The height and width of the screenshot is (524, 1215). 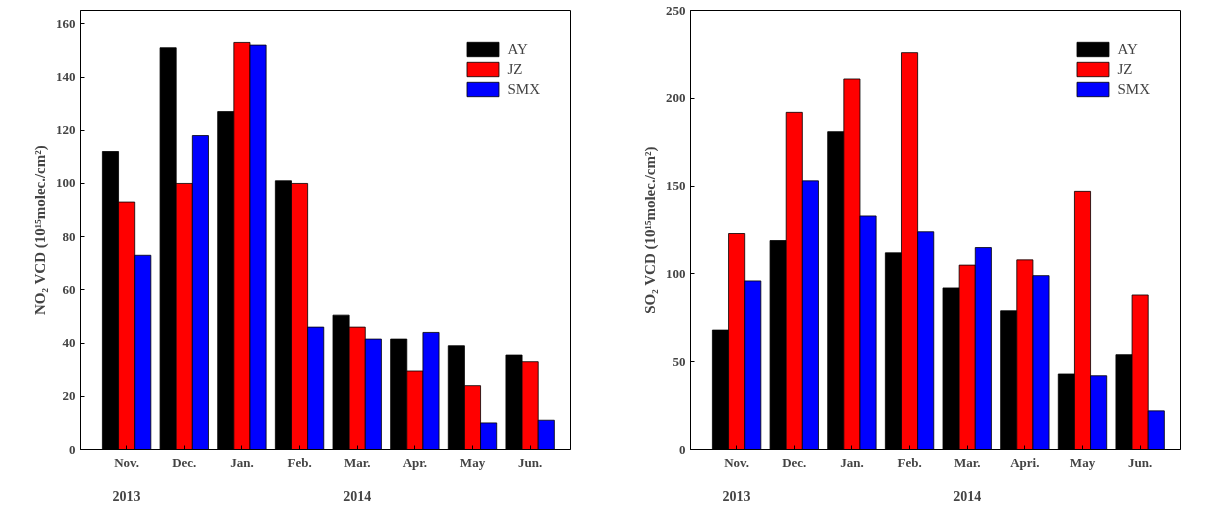 I want to click on y-tick-label: 200, so click(x=676, y=98).